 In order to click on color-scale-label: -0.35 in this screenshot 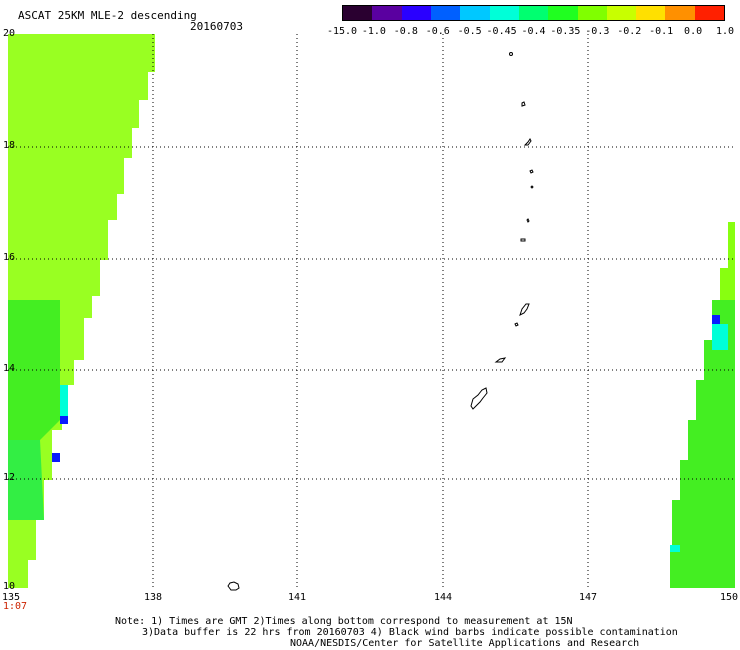, I will do `click(565, 31)`.